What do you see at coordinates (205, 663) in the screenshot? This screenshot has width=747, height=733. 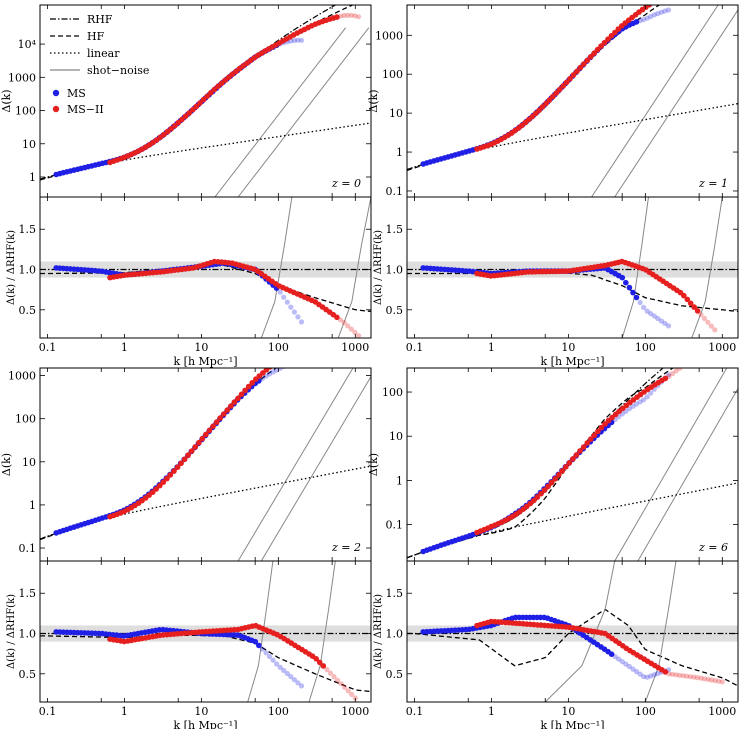 I see `hf-ratio-curve` at bounding box center [205, 663].